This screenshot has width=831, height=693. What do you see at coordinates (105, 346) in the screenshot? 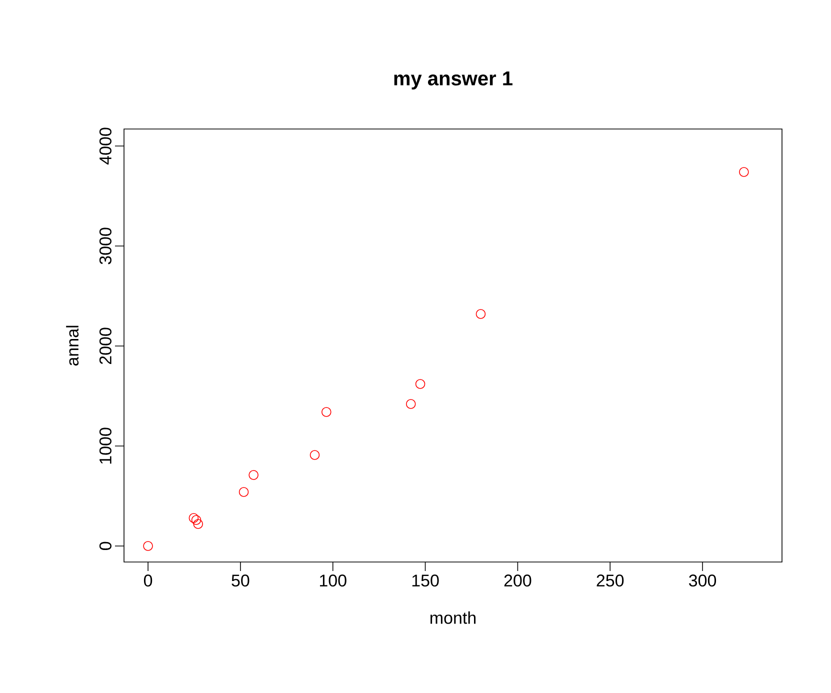
I see `y-tick-label: 2000` at bounding box center [105, 346].